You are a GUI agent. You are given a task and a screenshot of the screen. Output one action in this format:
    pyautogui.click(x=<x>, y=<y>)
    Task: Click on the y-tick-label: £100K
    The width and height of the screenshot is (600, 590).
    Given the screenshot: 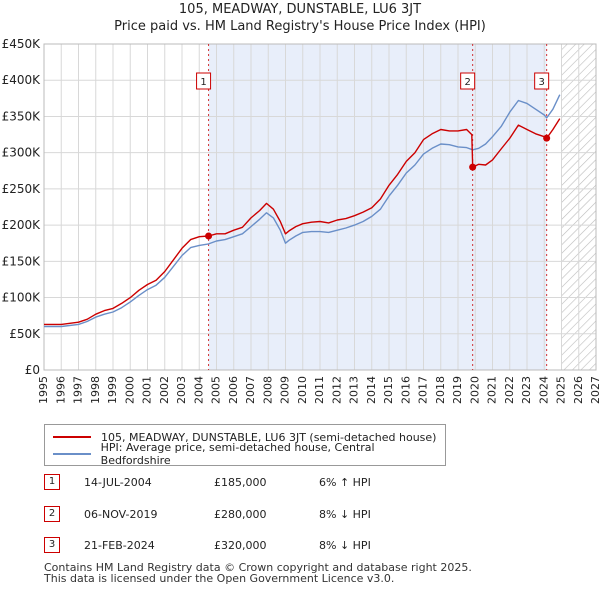 What is the action you would take?
    pyautogui.click(x=22, y=298)
    